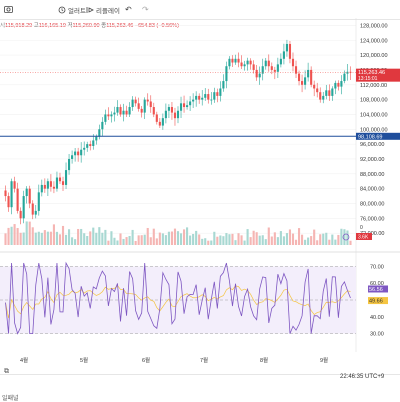 Image resolution: width=400 pixels, height=402 pixels. What do you see at coordinates (374, 41) in the screenshot?
I see `price-tick-label: 124,000.00` at bounding box center [374, 41].